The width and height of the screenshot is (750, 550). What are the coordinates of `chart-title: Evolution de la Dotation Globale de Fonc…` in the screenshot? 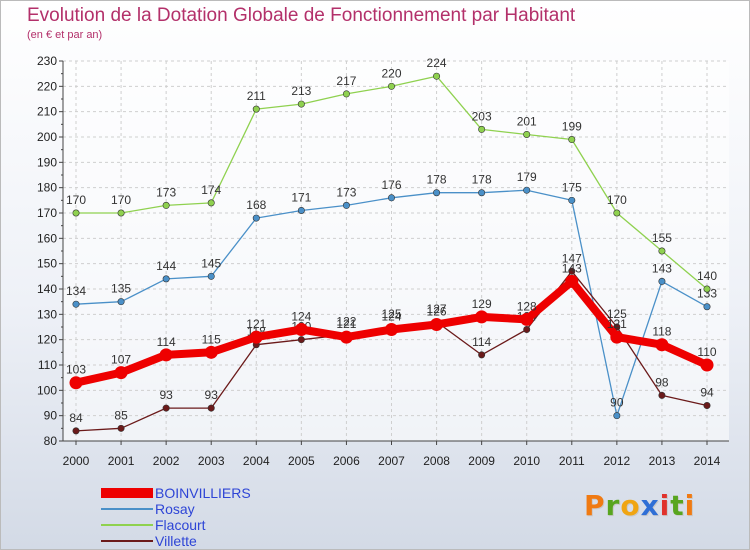 It's located at (301, 15).